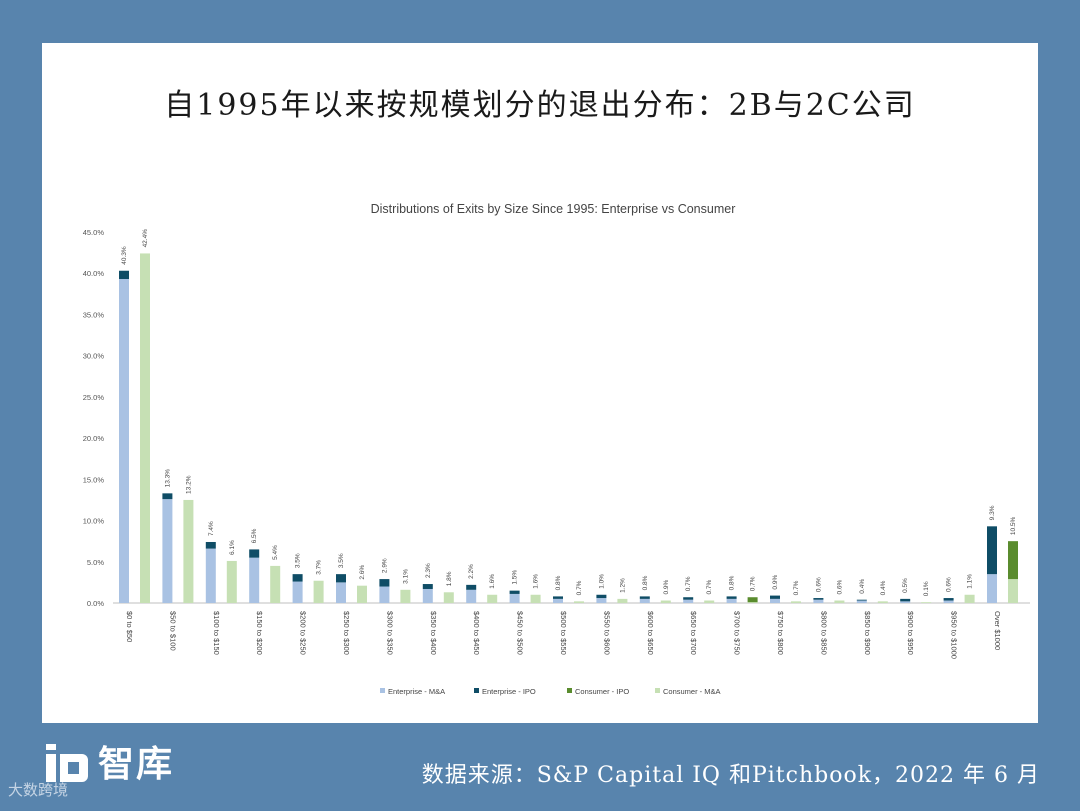  What do you see at coordinates (259, 633) in the screenshot?
I see `x-tick-label: $150 to $200` at bounding box center [259, 633].